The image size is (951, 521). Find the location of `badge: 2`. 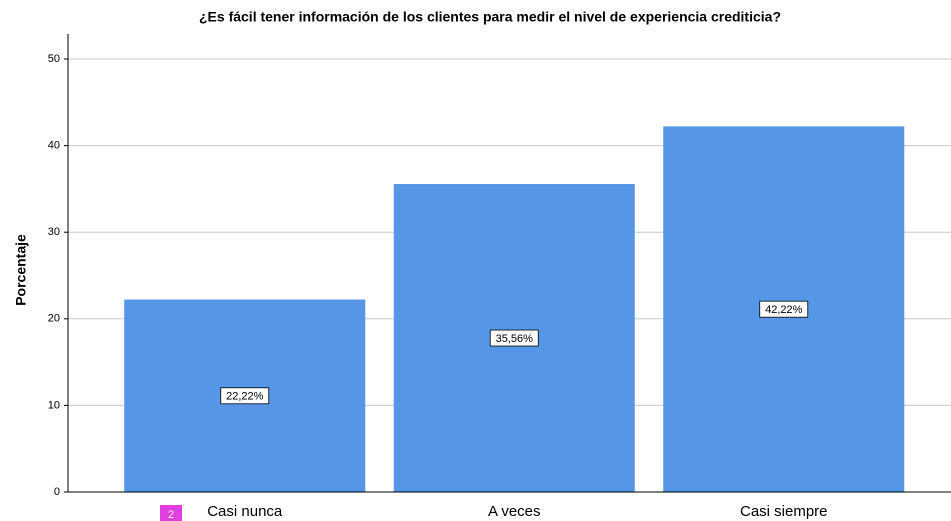

badge: 2 is located at coordinates (171, 515).